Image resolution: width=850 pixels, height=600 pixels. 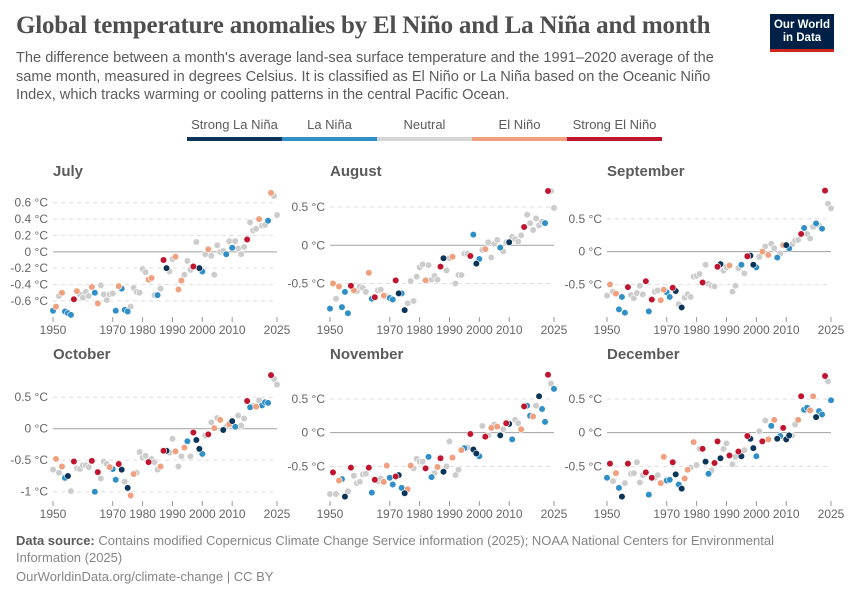 I want to click on y-tick-label: 0.6 °C, so click(x=32, y=203).